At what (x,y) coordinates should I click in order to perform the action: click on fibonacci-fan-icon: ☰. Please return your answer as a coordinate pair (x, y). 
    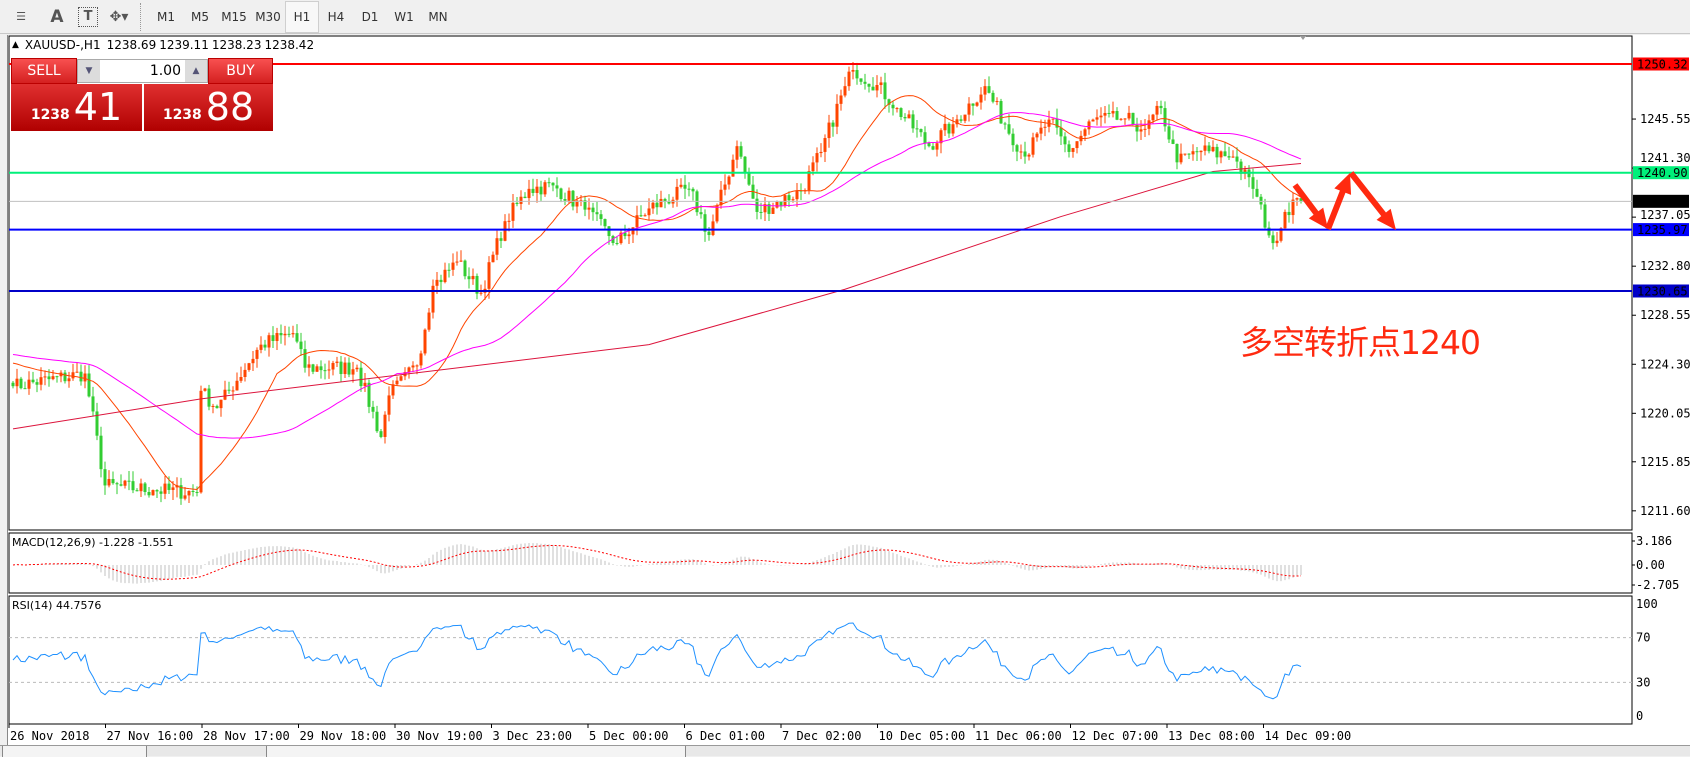
    Looking at the image, I should click on (21, 16).